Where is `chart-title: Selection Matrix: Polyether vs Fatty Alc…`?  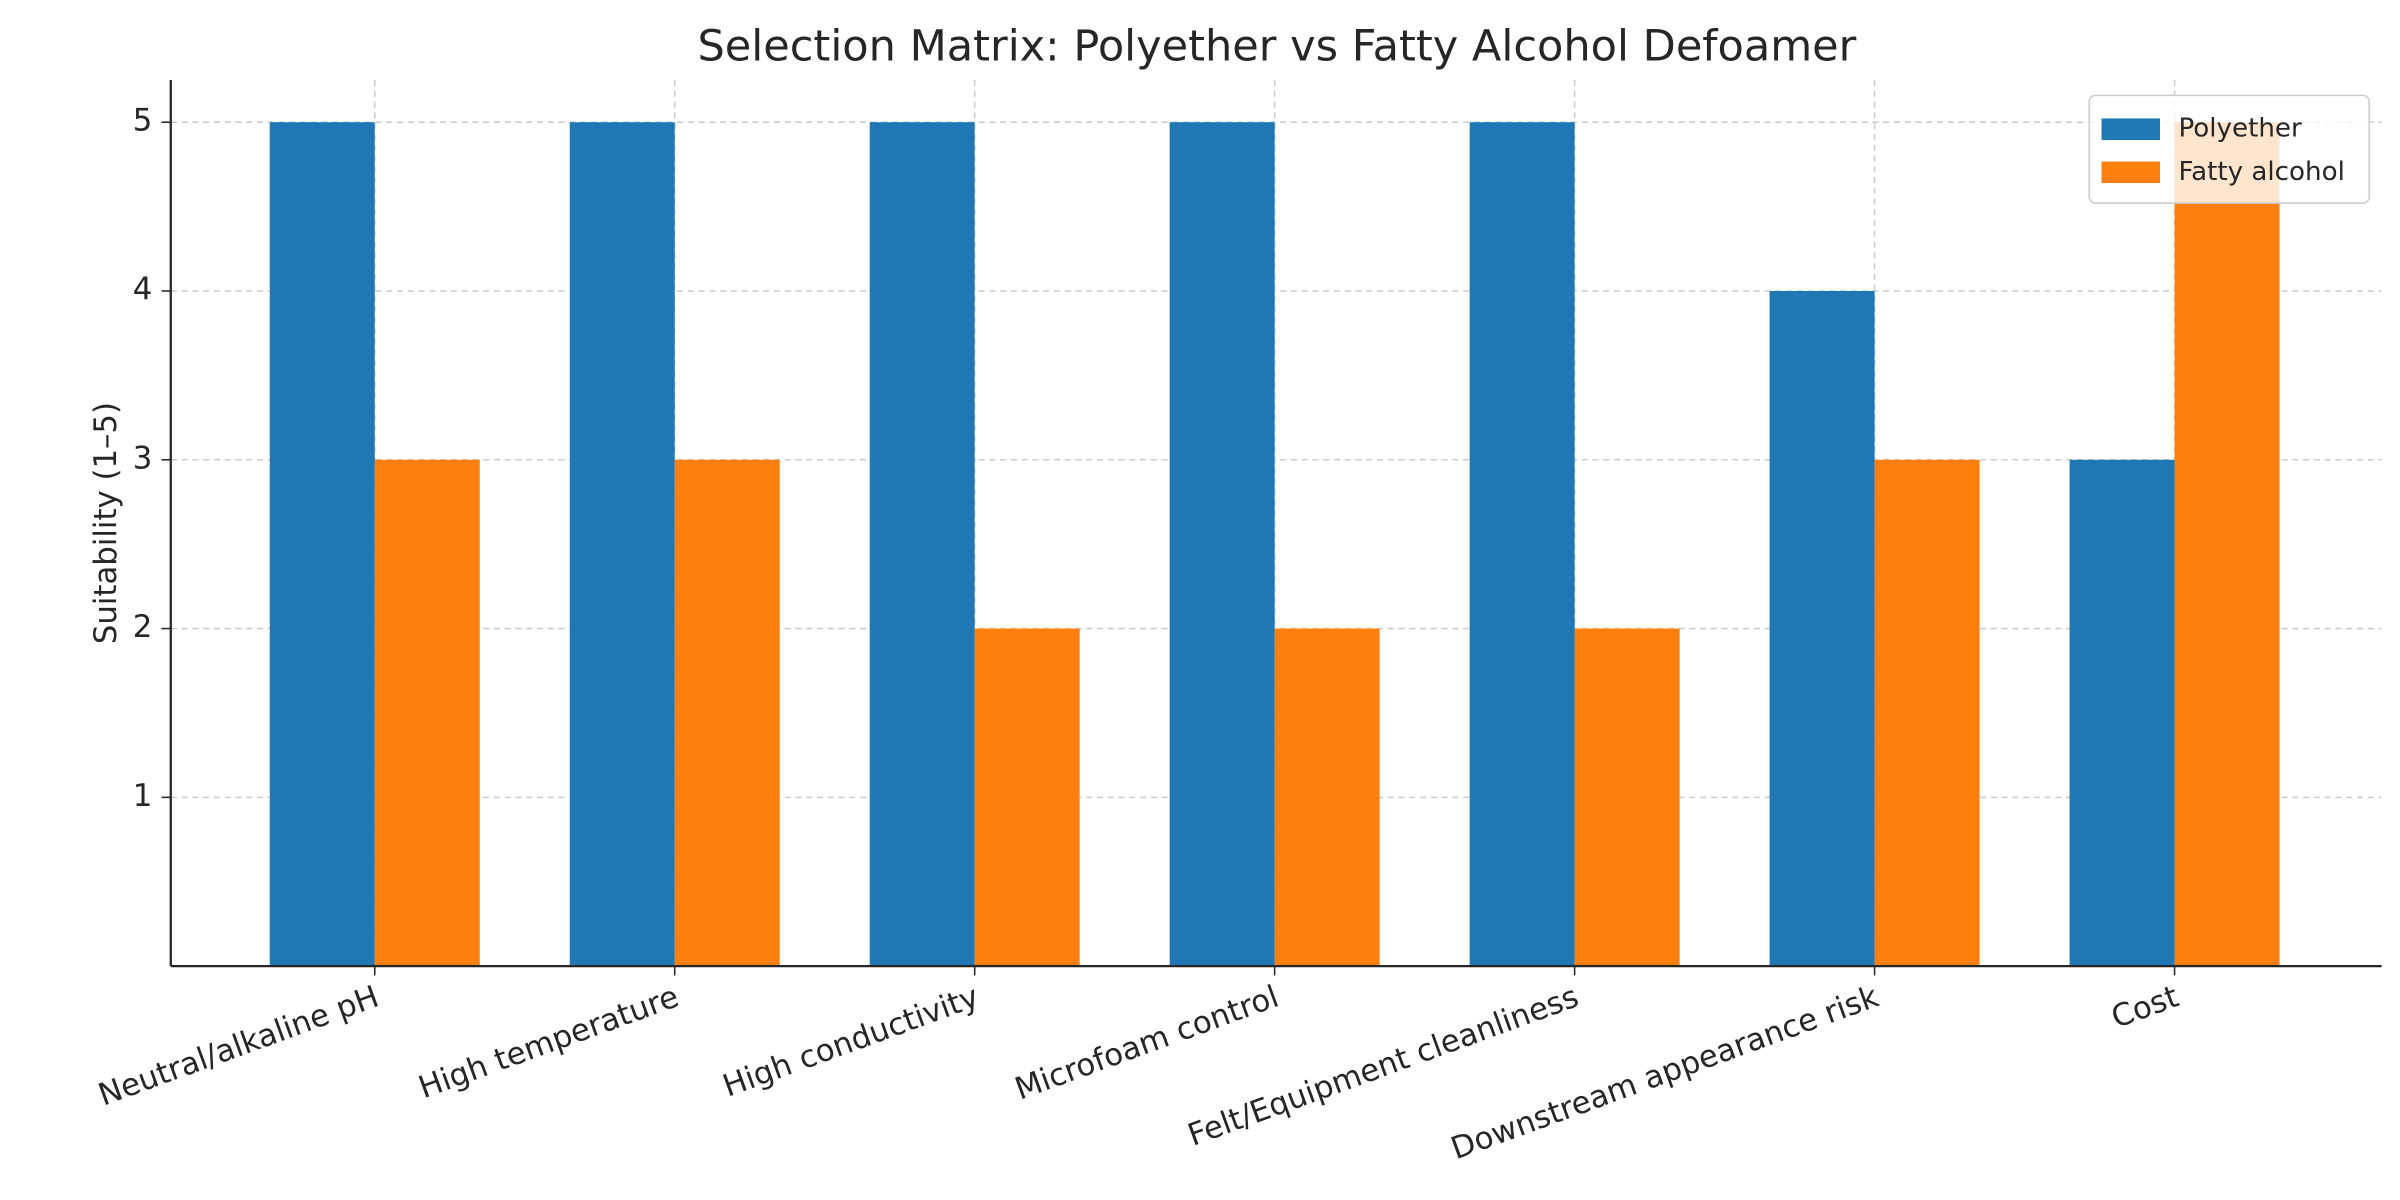
chart-title: Selection Matrix: Polyether vs Fatty Alc… is located at coordinates (1276, 47).